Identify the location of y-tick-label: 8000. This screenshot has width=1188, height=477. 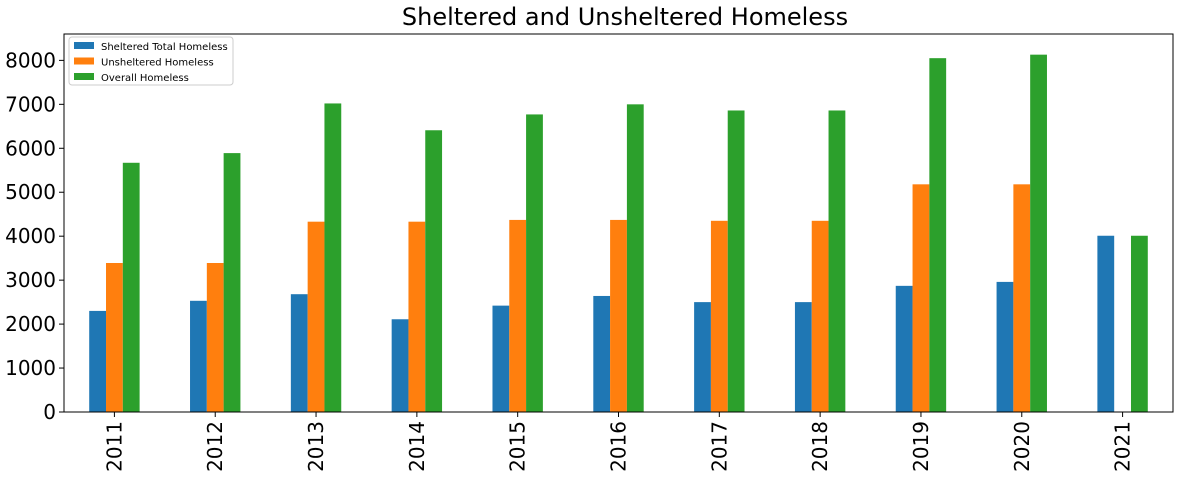
(30, 60).